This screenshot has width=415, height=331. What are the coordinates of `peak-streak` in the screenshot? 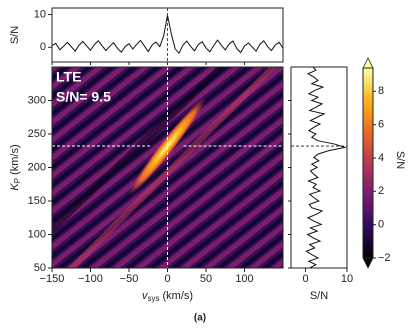 It's located at (167, 146).